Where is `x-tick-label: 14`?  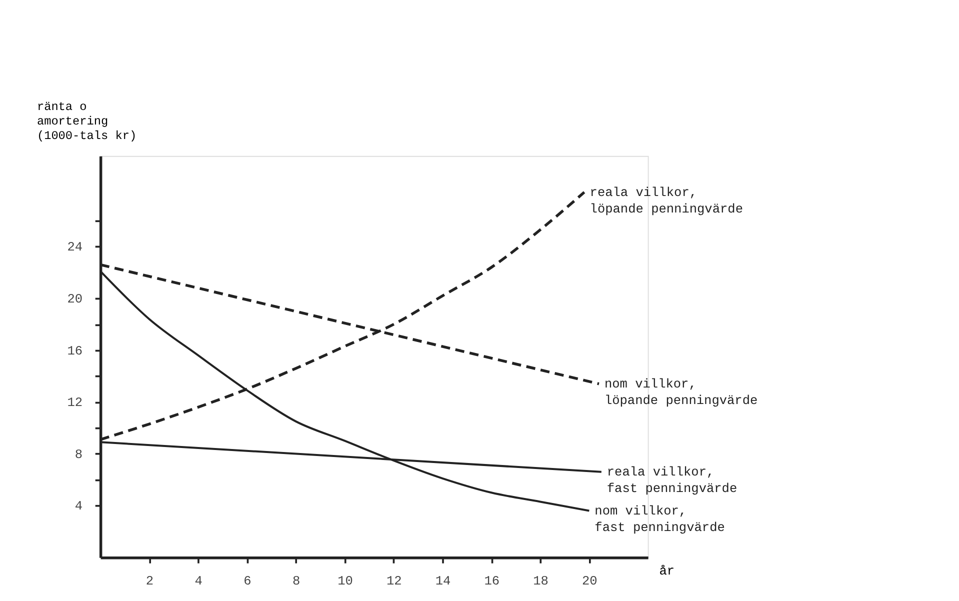
x-tick-label: 14 is located at coordinates (443, 580).